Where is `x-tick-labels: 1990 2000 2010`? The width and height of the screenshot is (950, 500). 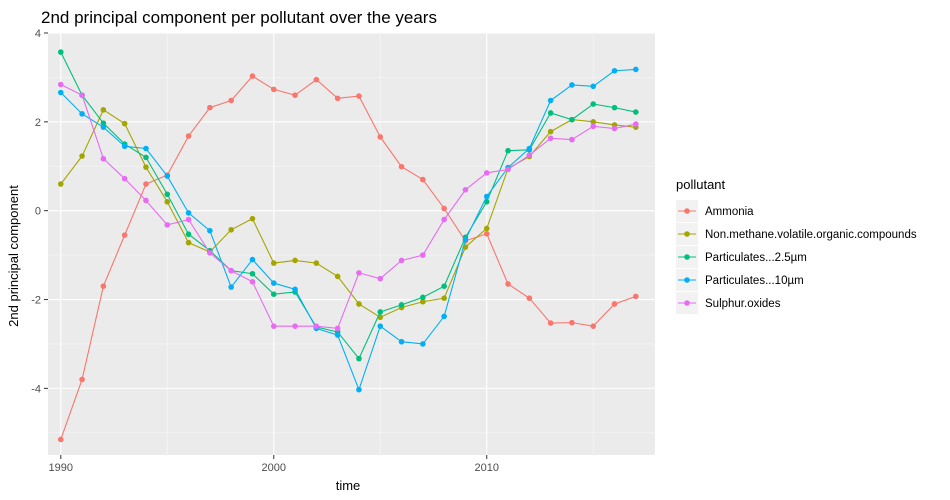
x-tick-labels: 1990 2000 2010 is located at coordinates (274, 468).